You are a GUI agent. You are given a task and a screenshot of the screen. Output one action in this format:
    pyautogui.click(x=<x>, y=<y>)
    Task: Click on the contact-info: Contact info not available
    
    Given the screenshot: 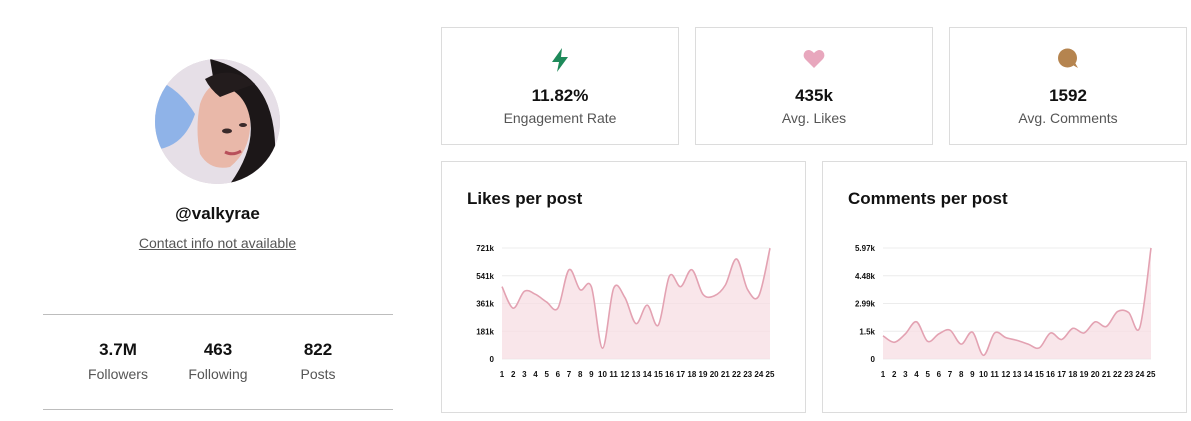 What is the action you would take?
    pyautogui.click(x=217, y=243)
    